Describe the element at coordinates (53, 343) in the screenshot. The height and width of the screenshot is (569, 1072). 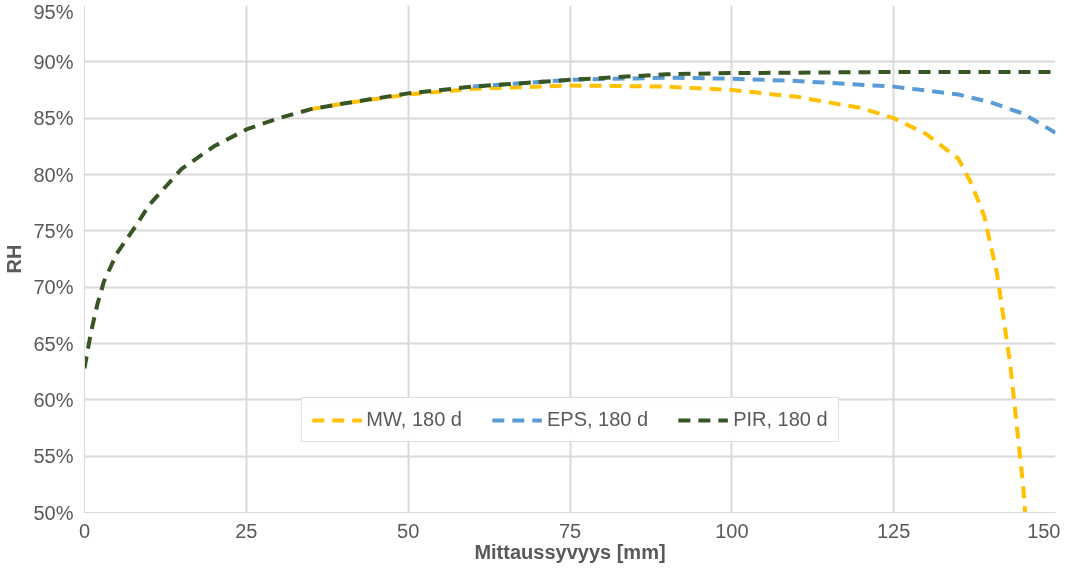
I see `y-tick-label: 65%` at that location.